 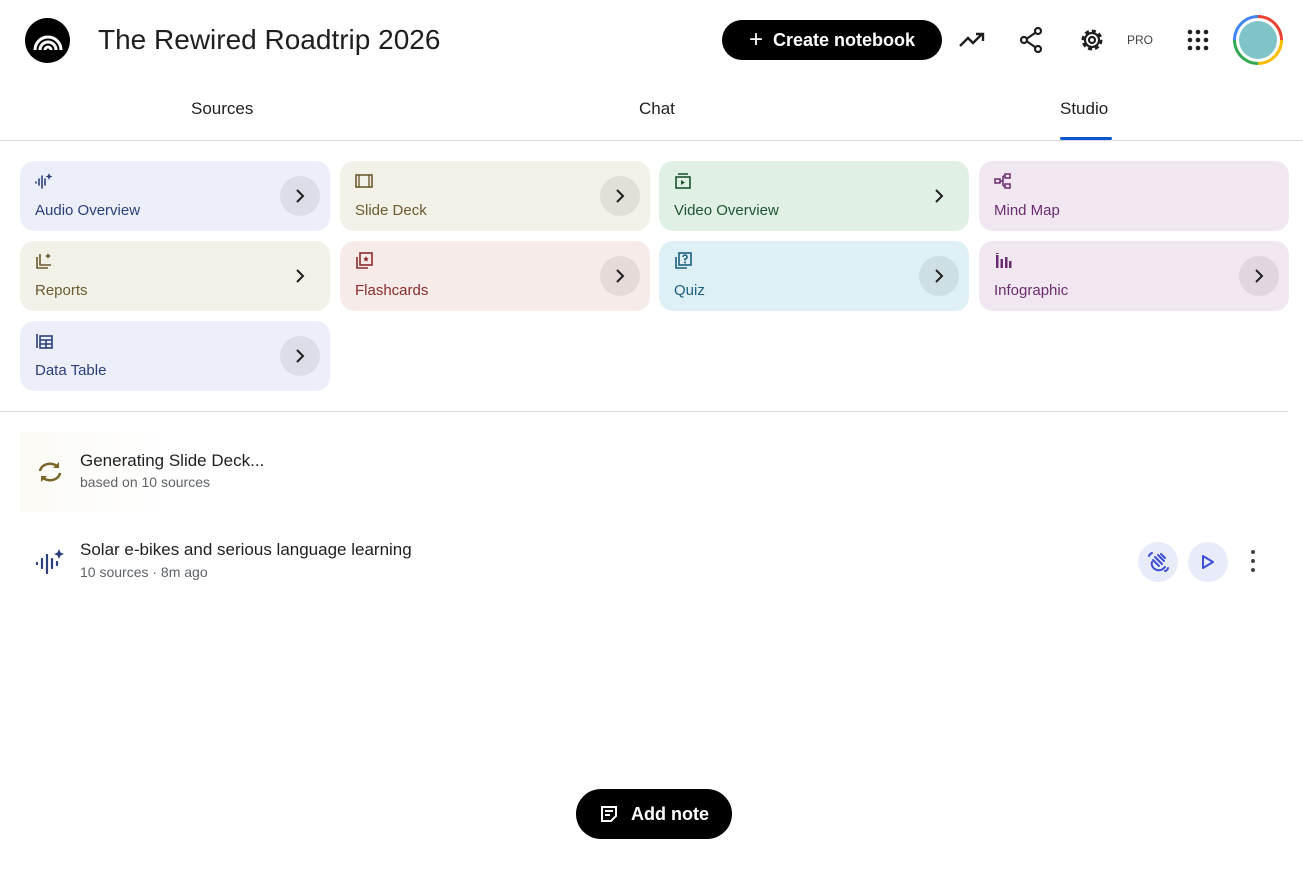 What do you see at coordinates (689, 290) in the screenshot?
I see `studio-tool-label: Quiz` at bounding box center [689, 290].